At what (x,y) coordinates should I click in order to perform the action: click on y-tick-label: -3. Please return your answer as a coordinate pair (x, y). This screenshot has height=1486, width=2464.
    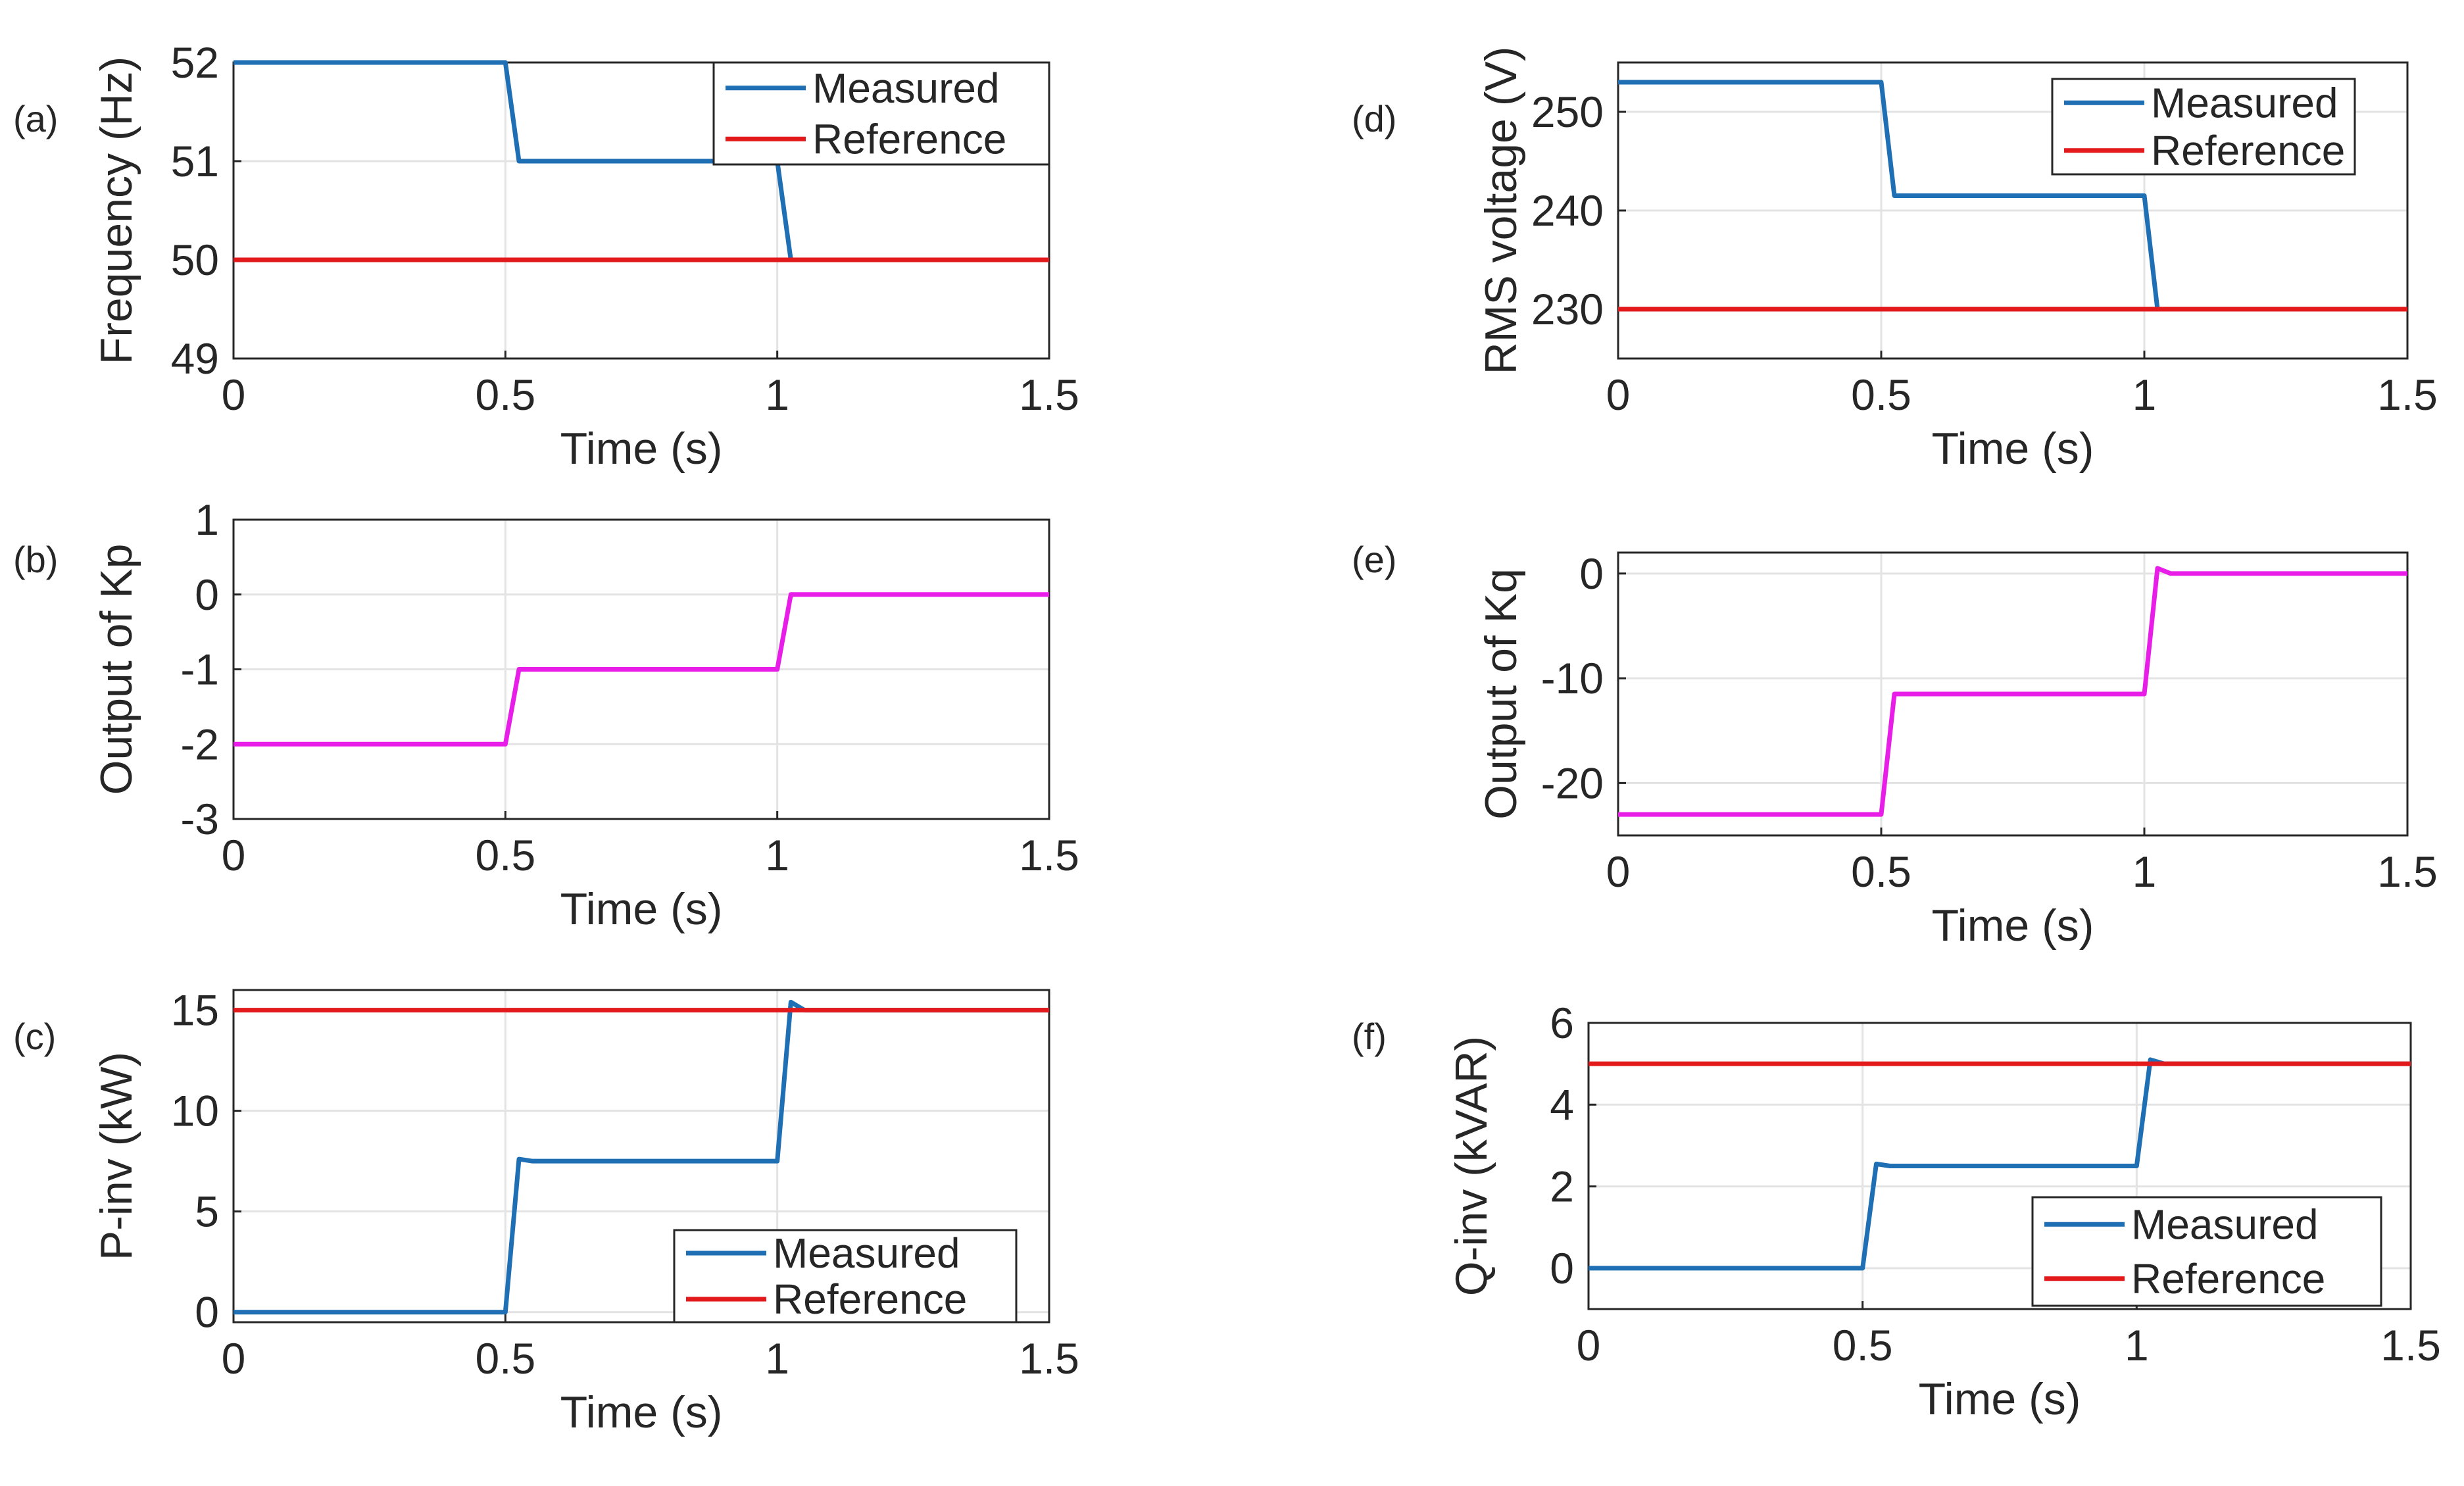
    Looking at the image, I should click on (200, 819).